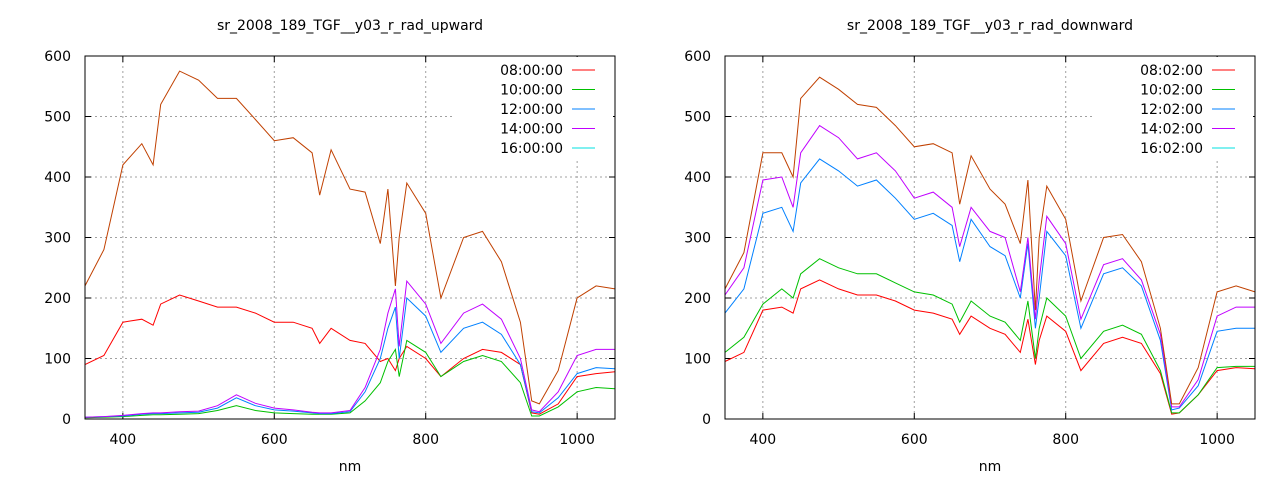 This screenshot has width=1280, height=480. I want to click on series-line-10:02:00, so click(989, 336).